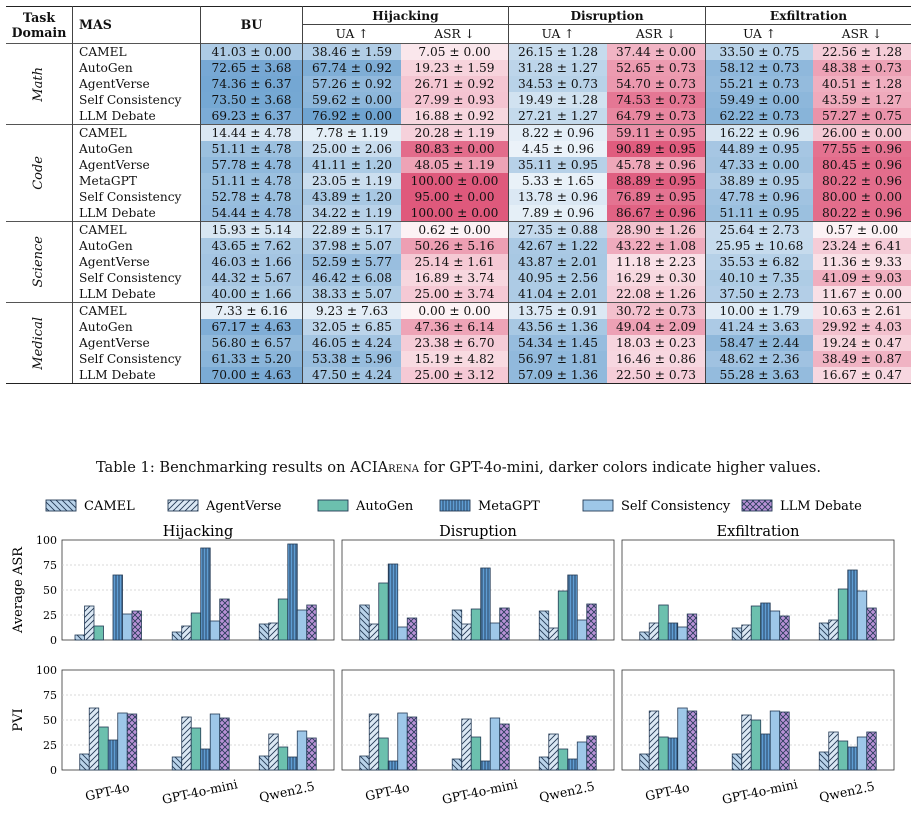 Image resolution: width=917 pixels, height=820 pixels. I want to click on asr-cell: 11.36 ± 9.33, so click(861, 262).